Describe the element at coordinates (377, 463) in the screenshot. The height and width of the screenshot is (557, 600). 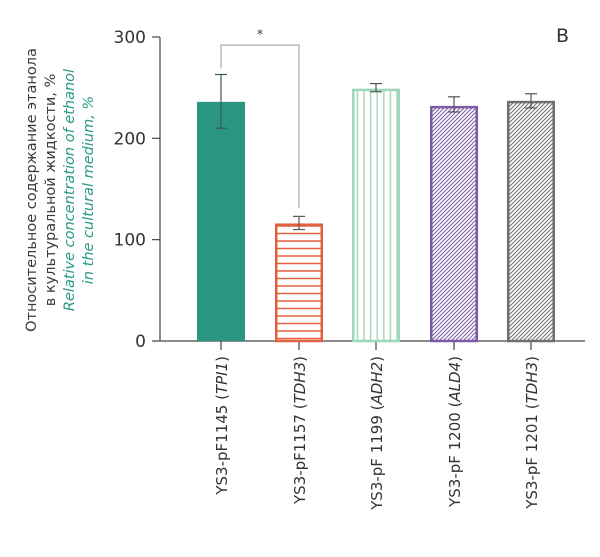
I see `strain-name: YS3-pF 1199` at that location.